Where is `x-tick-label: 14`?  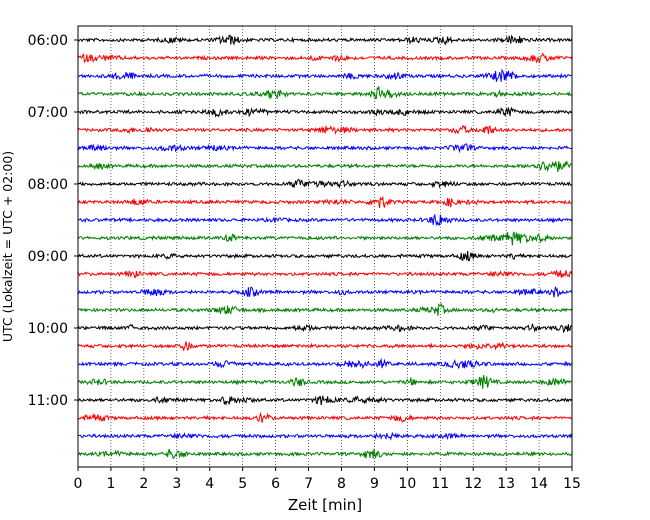
x-tick-label: 14 is located at coordinates (539, 484).